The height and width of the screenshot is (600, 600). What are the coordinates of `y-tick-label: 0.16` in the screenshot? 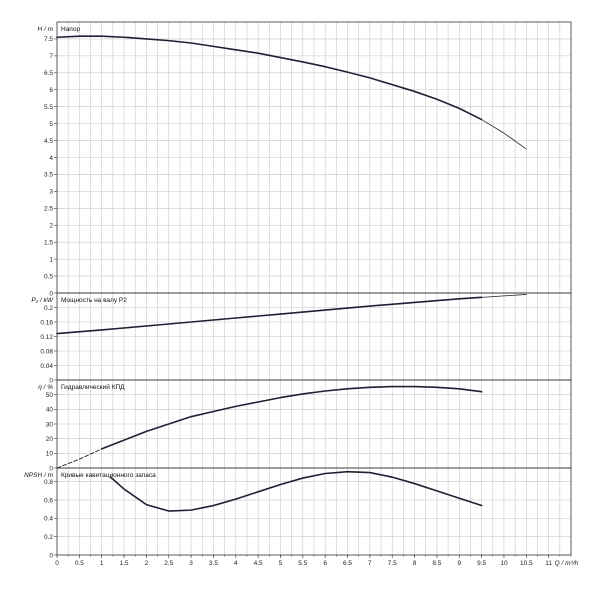 It's located at (46, 322).